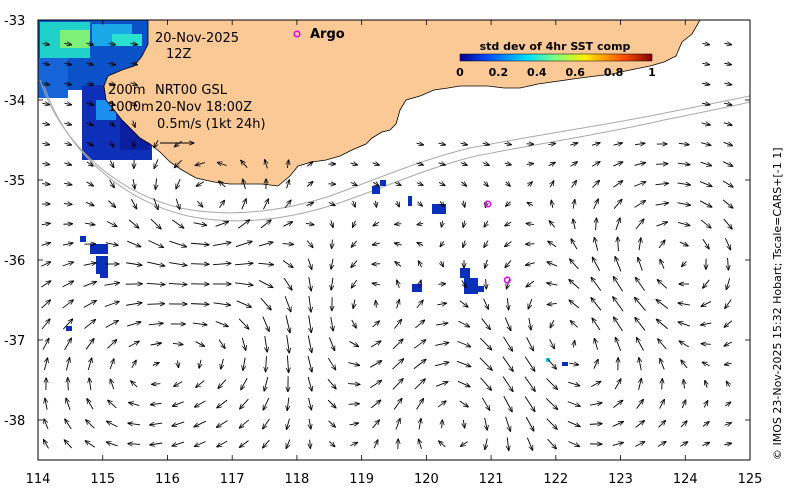 This screenshot has width=791, height=492. What do you see at coordinates (497, 242) in the screenshot?
I see `argo-floats` at bounding box center [497, 242].